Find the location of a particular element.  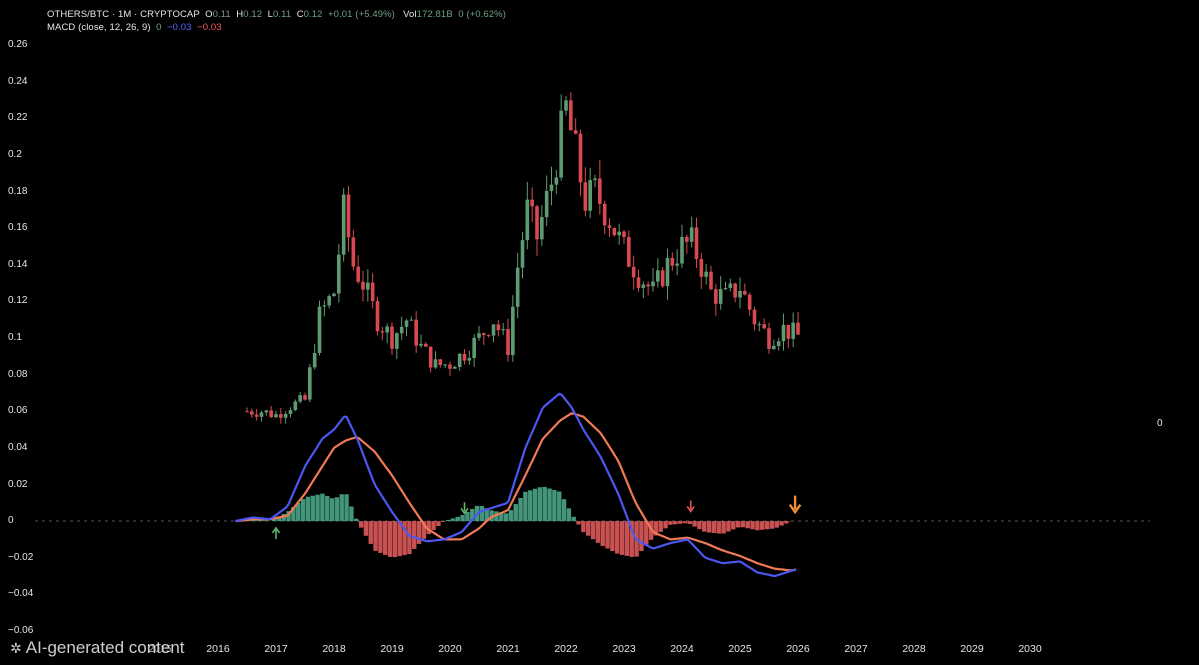

y-tick-label: 0 is located at coordinates (11, 521).